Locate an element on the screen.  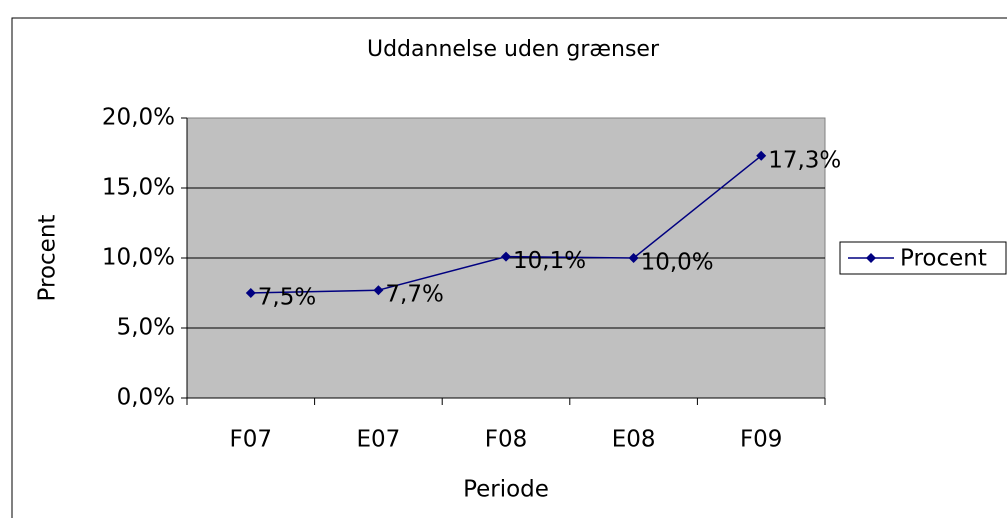
x-tick-label: F09 is located at coordinates (761, 440).